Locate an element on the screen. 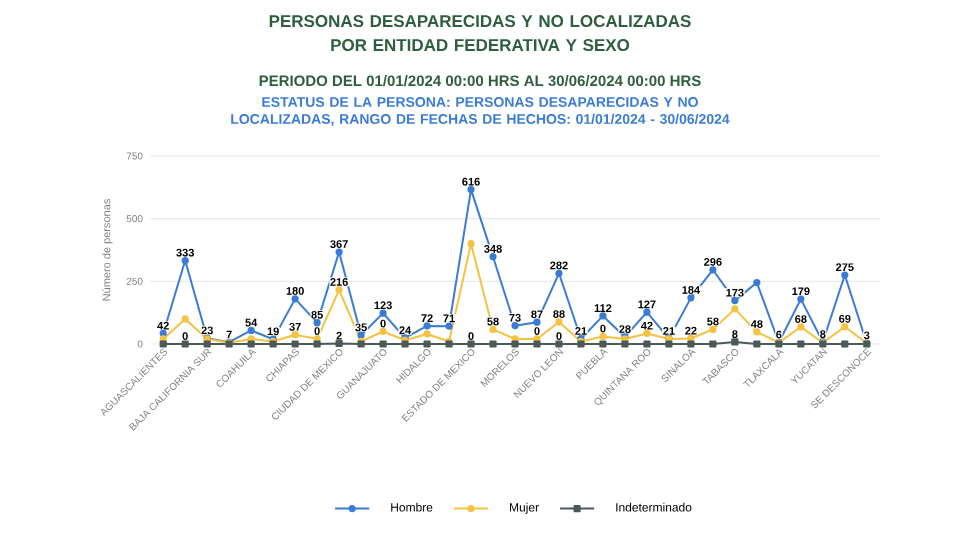  chart-title: PERSONAS DESAPARECIDAS Y NO LOCALIZADAS POR ENTIDAD FEDERATIVA Y SEXO is located at coordinates (480, 33).